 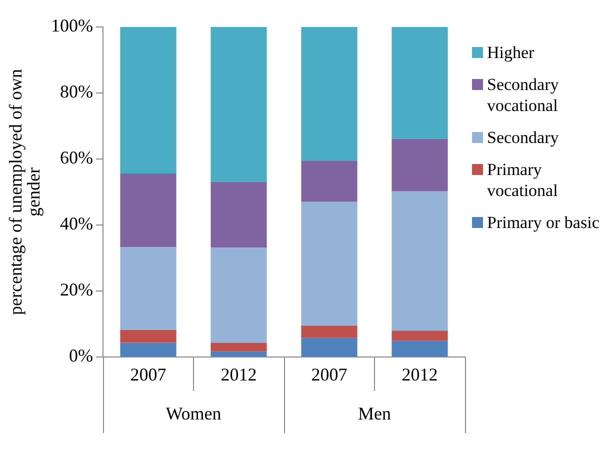 What do you see at coordinates (523, 95) in the screenshot?
I see `legend-label: Secondary vocational` at bounding box center [523, 95].